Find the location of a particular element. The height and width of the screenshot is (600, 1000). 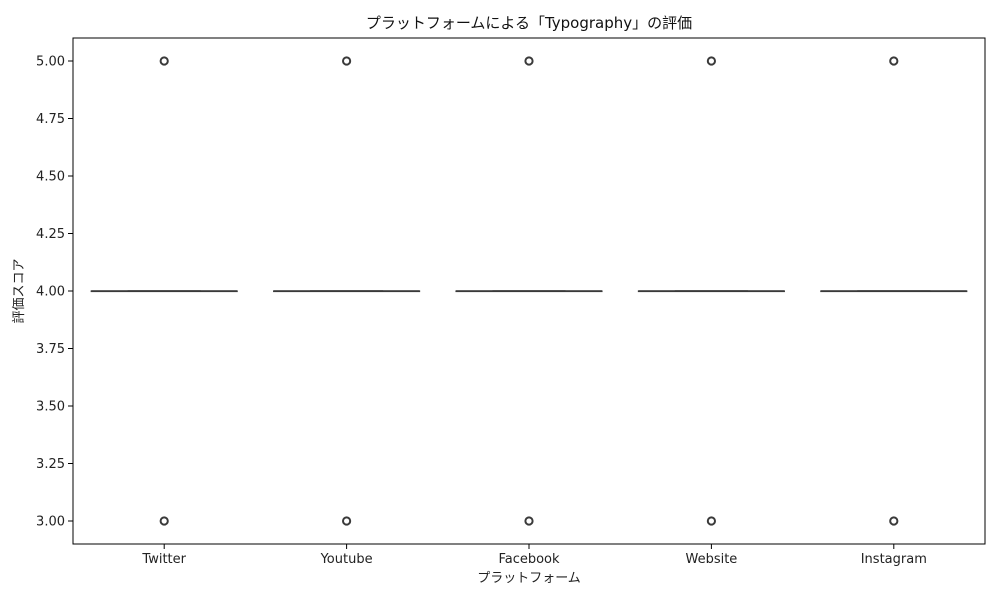

y-tick-label: 3.00 is located at coordinates (50, 522).